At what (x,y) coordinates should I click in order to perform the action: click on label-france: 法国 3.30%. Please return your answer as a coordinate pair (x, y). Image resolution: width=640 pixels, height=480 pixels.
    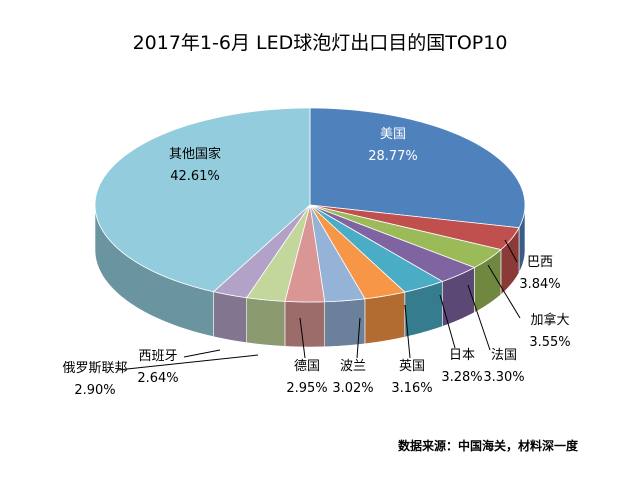
    Looking at the image, I should click on (504, 366).